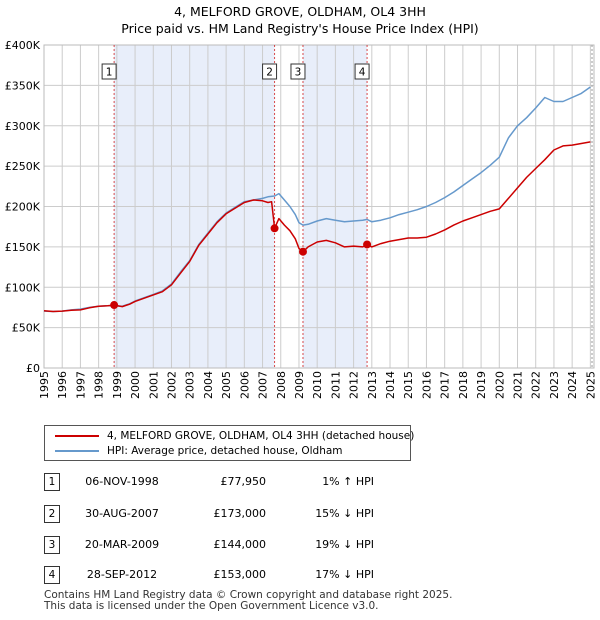  Describe the element at coordinates (300, 545) in the screenshot. I see `table-row: 3 20-MAR-2009 £144,000 19% ↓ HPI` at that location.